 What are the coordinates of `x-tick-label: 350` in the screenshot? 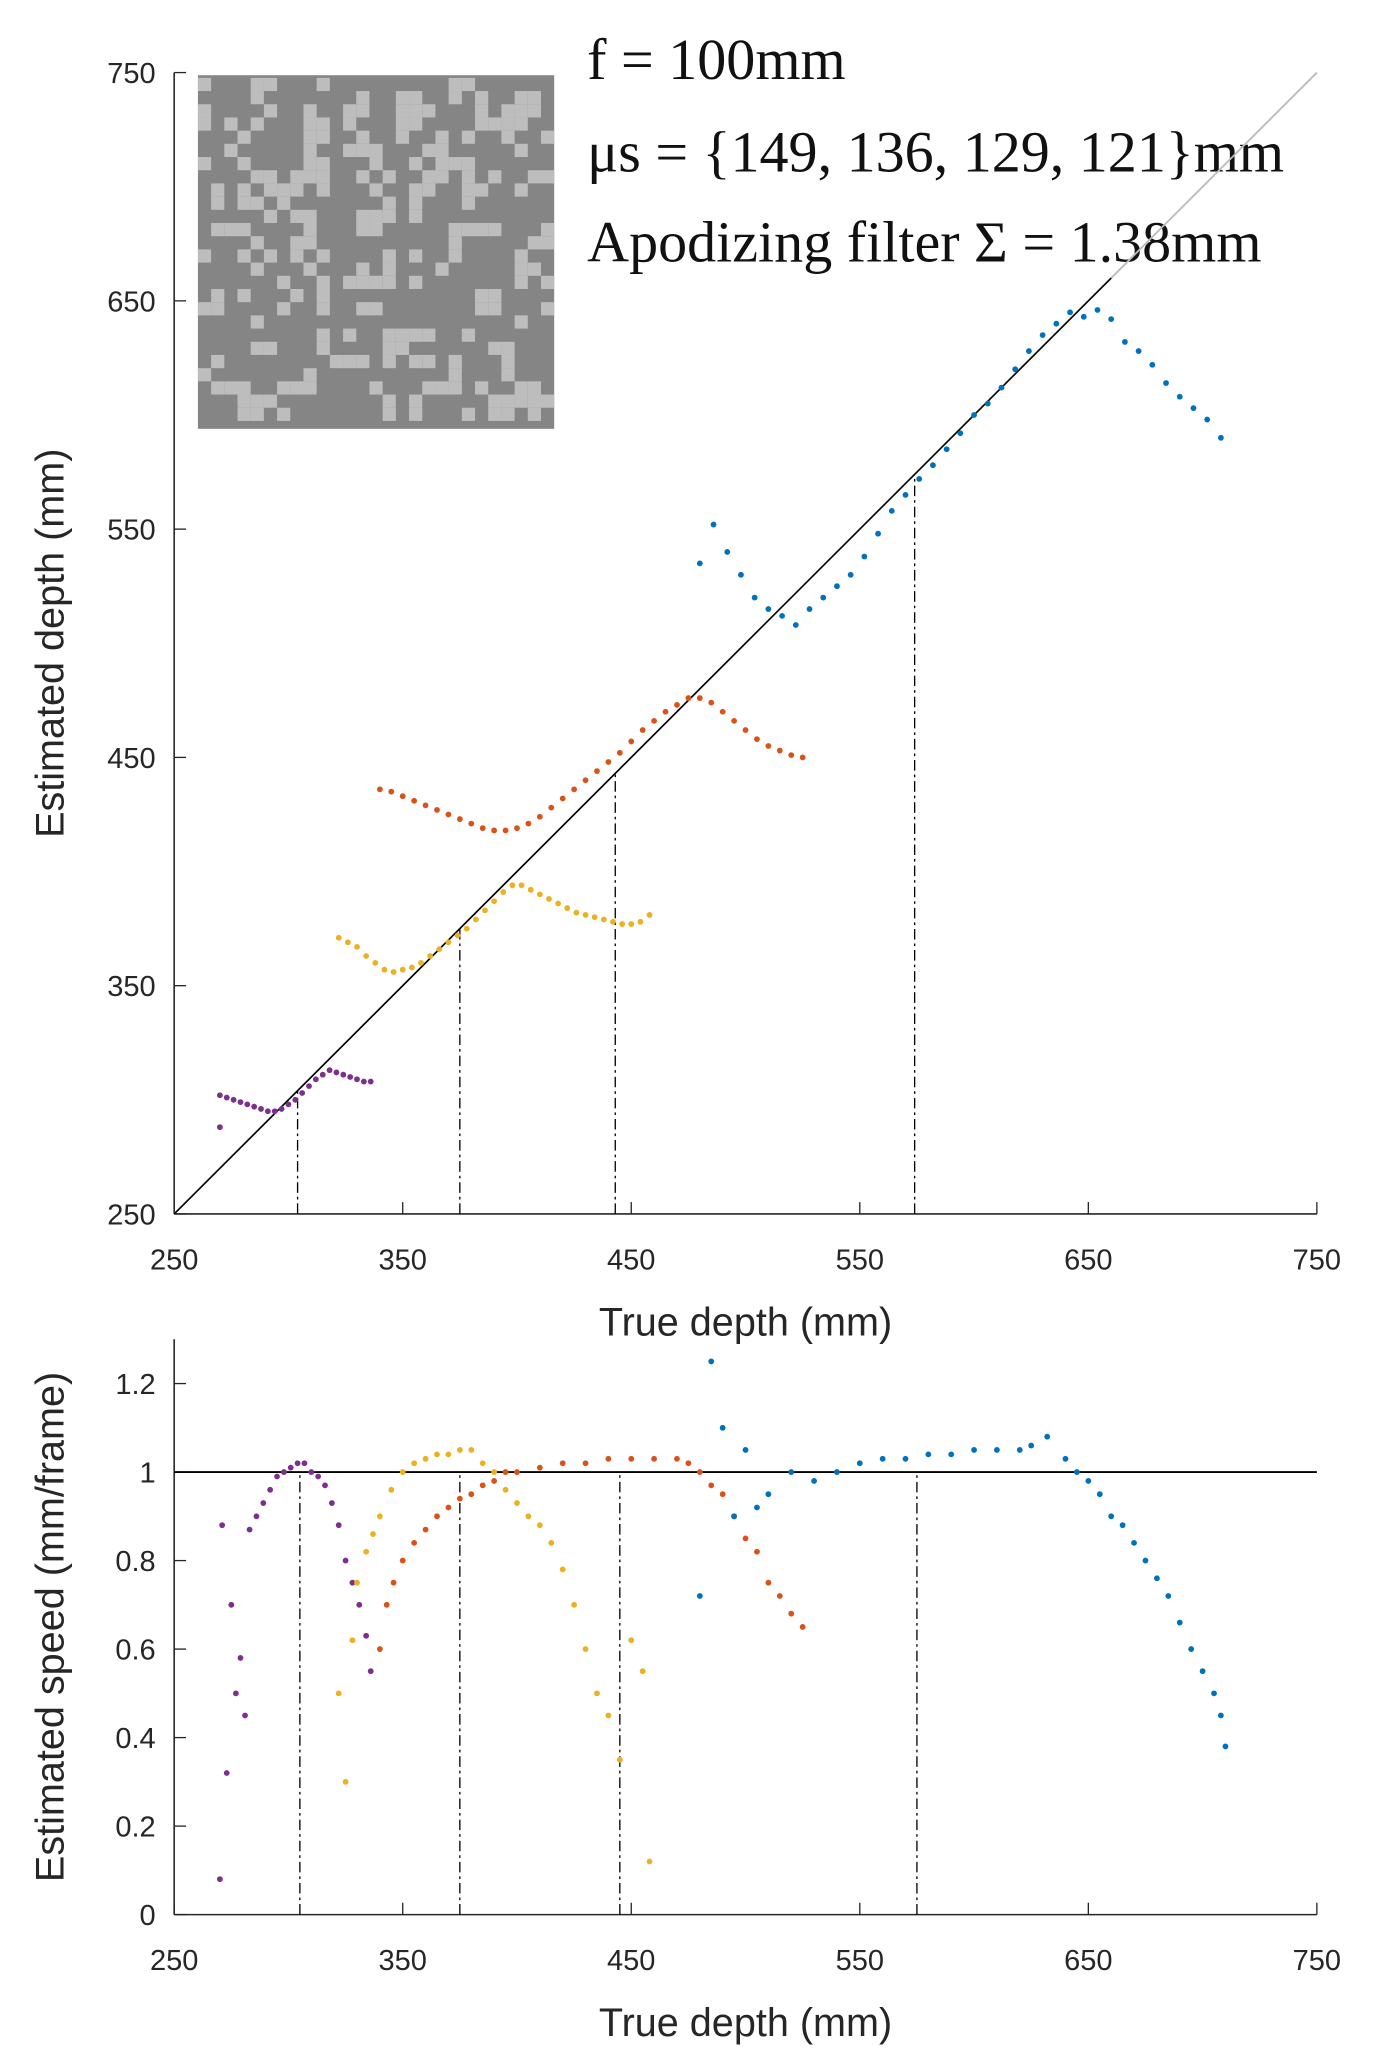 It's located at (403, 1260).